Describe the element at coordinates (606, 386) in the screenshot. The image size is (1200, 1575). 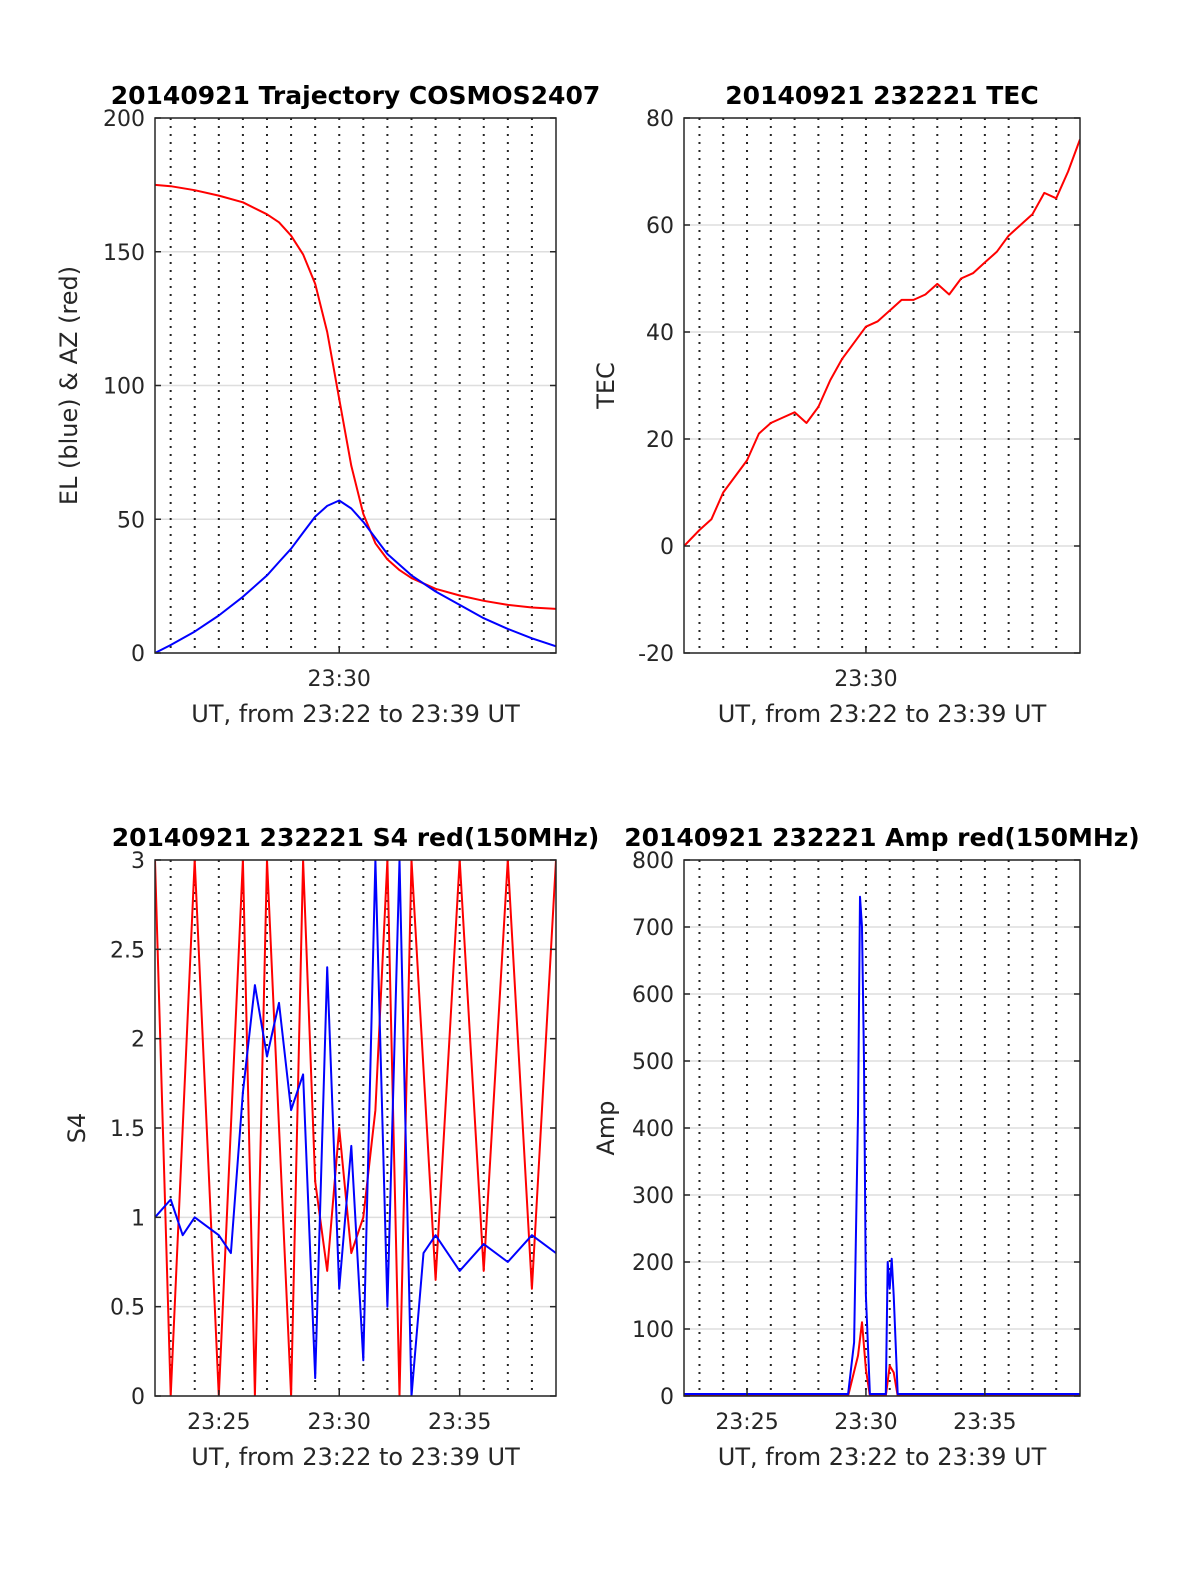
I see `y-axis-label: TEC` at that location.